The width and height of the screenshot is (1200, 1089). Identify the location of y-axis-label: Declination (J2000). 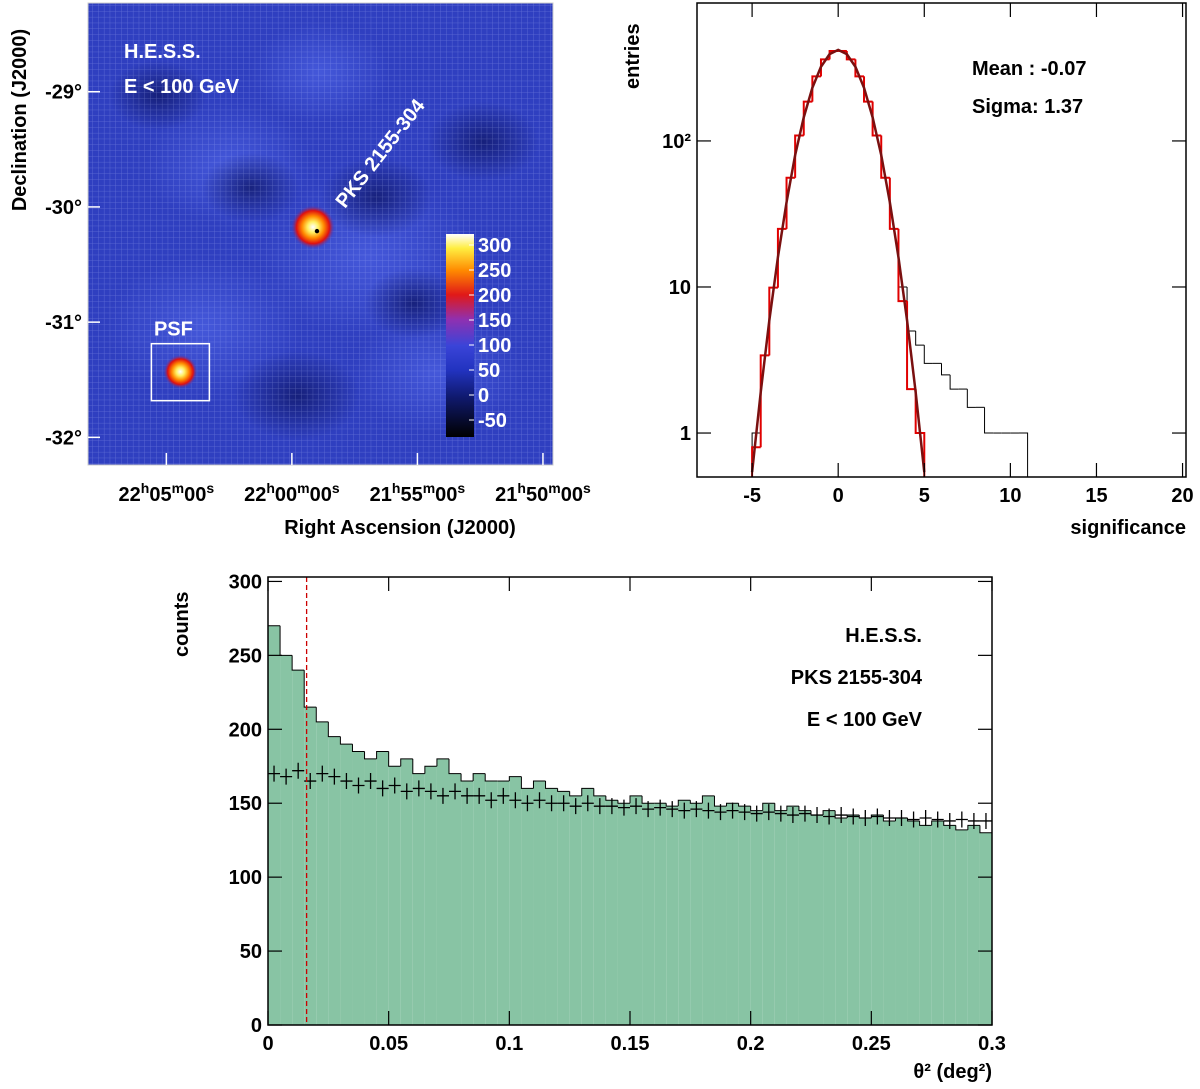
(20, 120).